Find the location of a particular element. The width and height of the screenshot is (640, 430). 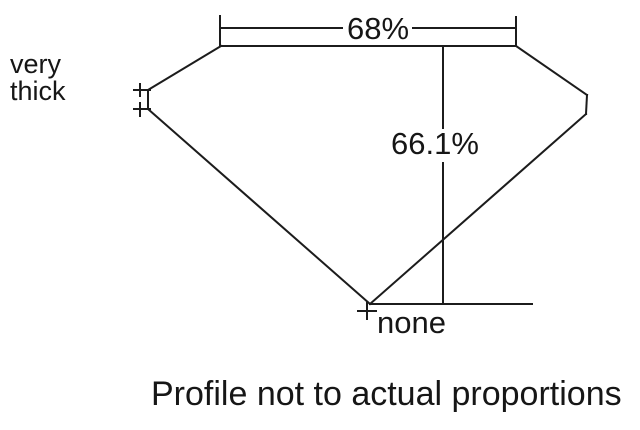

culet-size-label: none is located at coordinates (411, 322).